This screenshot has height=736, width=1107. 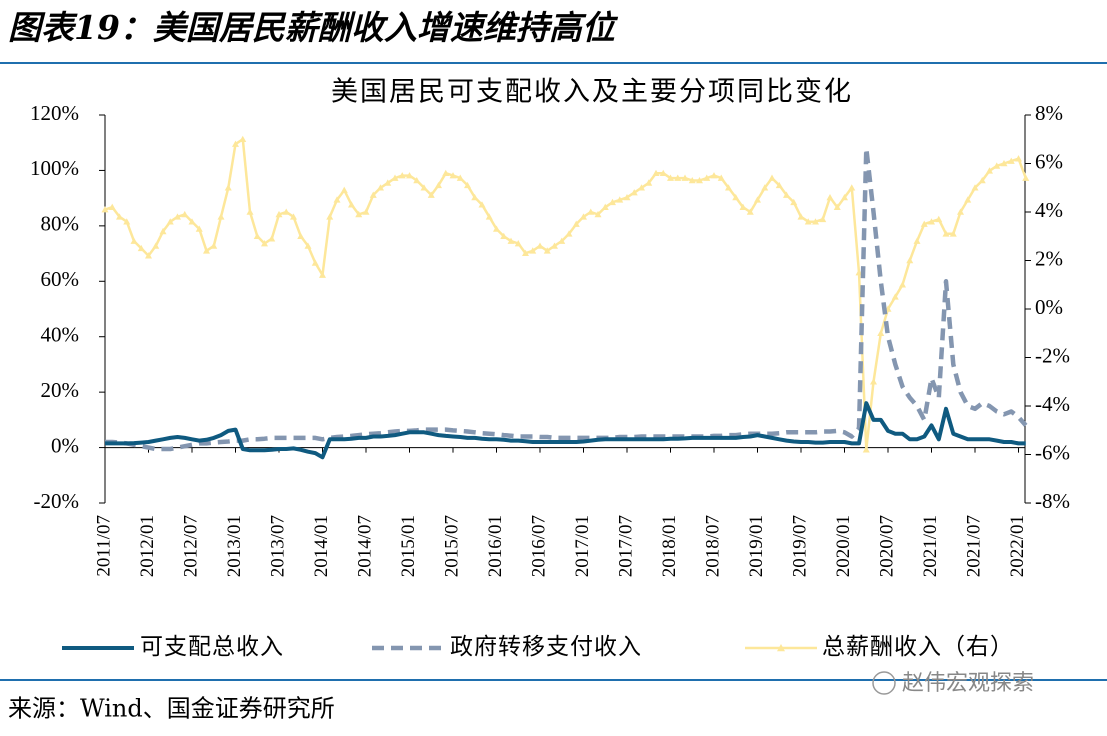 What do you see at coordinates (886, 546) in the screenshot?
I see `x-tick-label: 2020/07` at bounding box center [886, 546].